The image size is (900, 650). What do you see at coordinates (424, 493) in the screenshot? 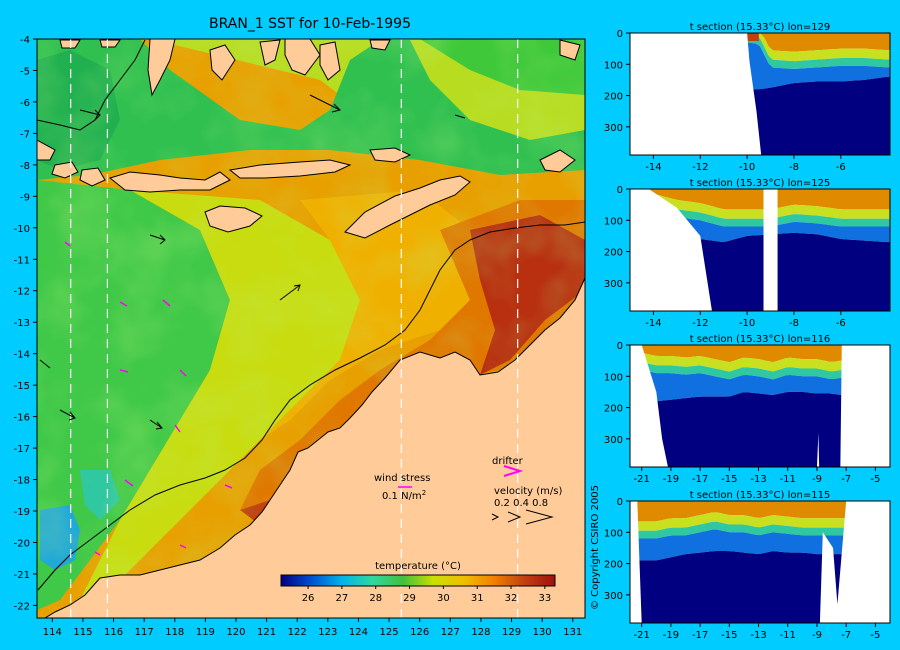
I see `wind-stress-sup: 2` at bounding box center [424, 493].